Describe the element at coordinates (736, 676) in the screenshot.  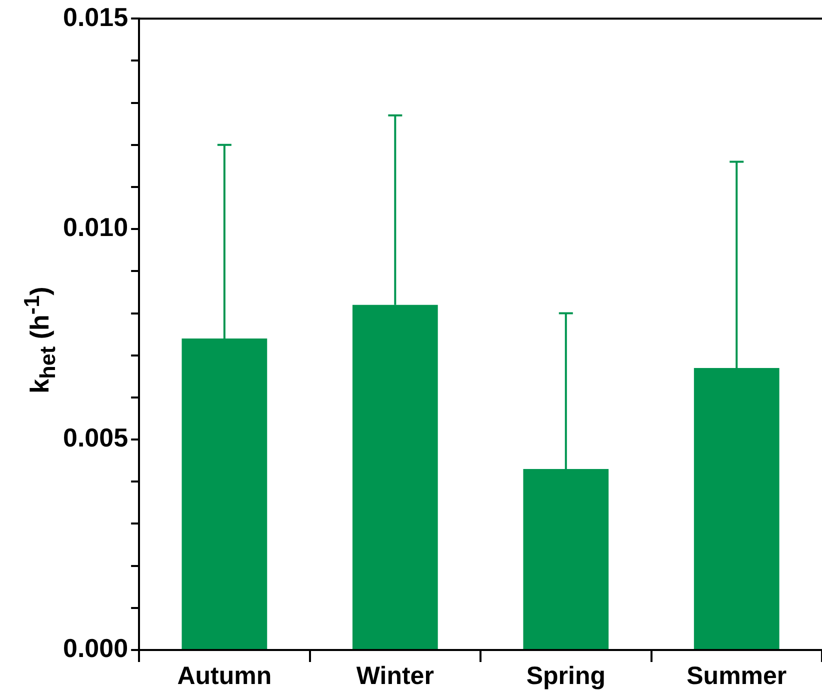
I see `x-tick-label: Summer` at that location.